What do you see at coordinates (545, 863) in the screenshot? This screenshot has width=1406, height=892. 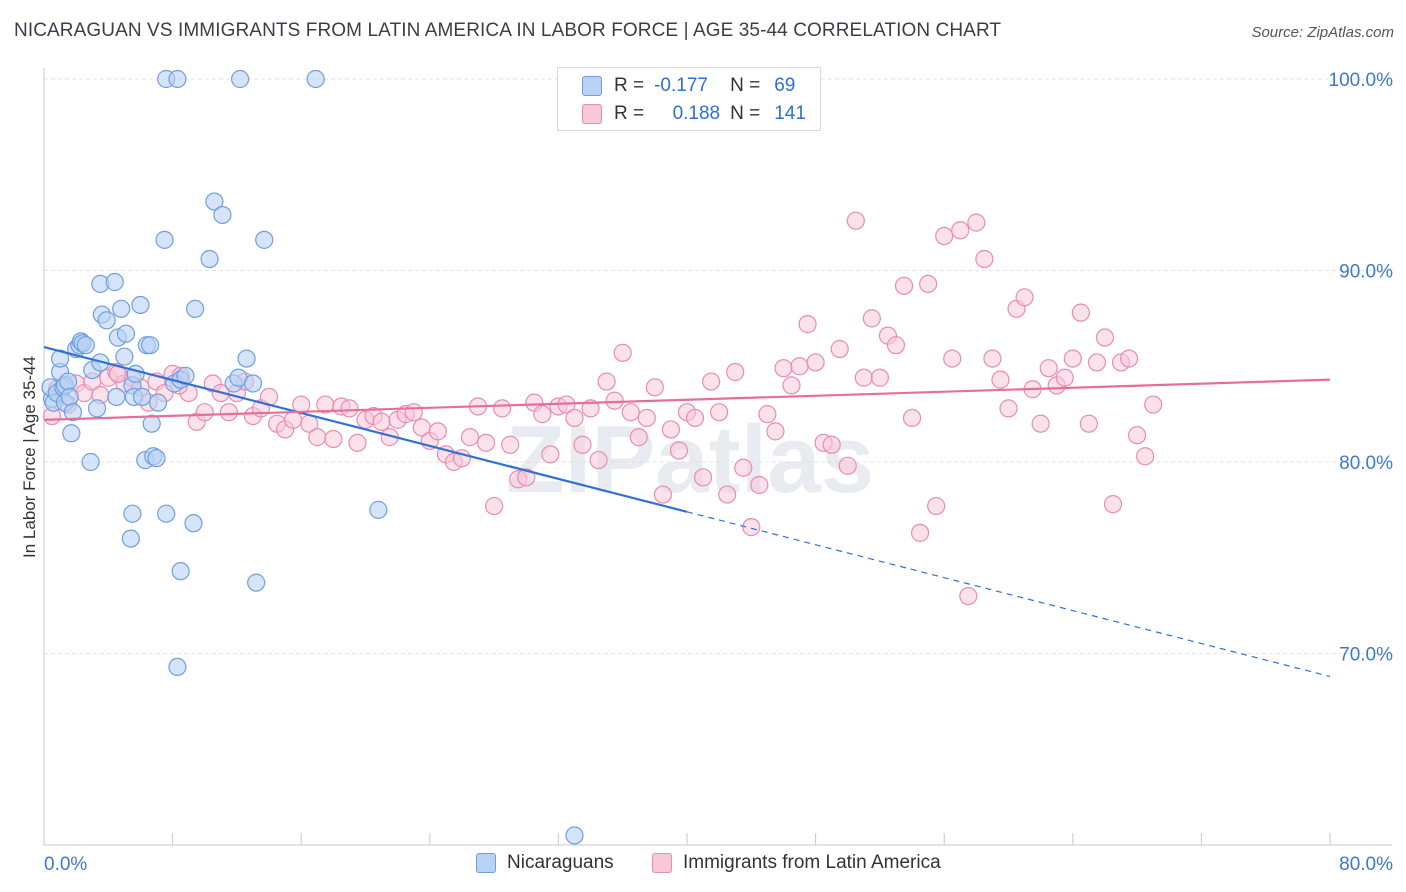 I see `legend-item-nicaraguans: Nicaraguans` at bounding box center [545, 863].